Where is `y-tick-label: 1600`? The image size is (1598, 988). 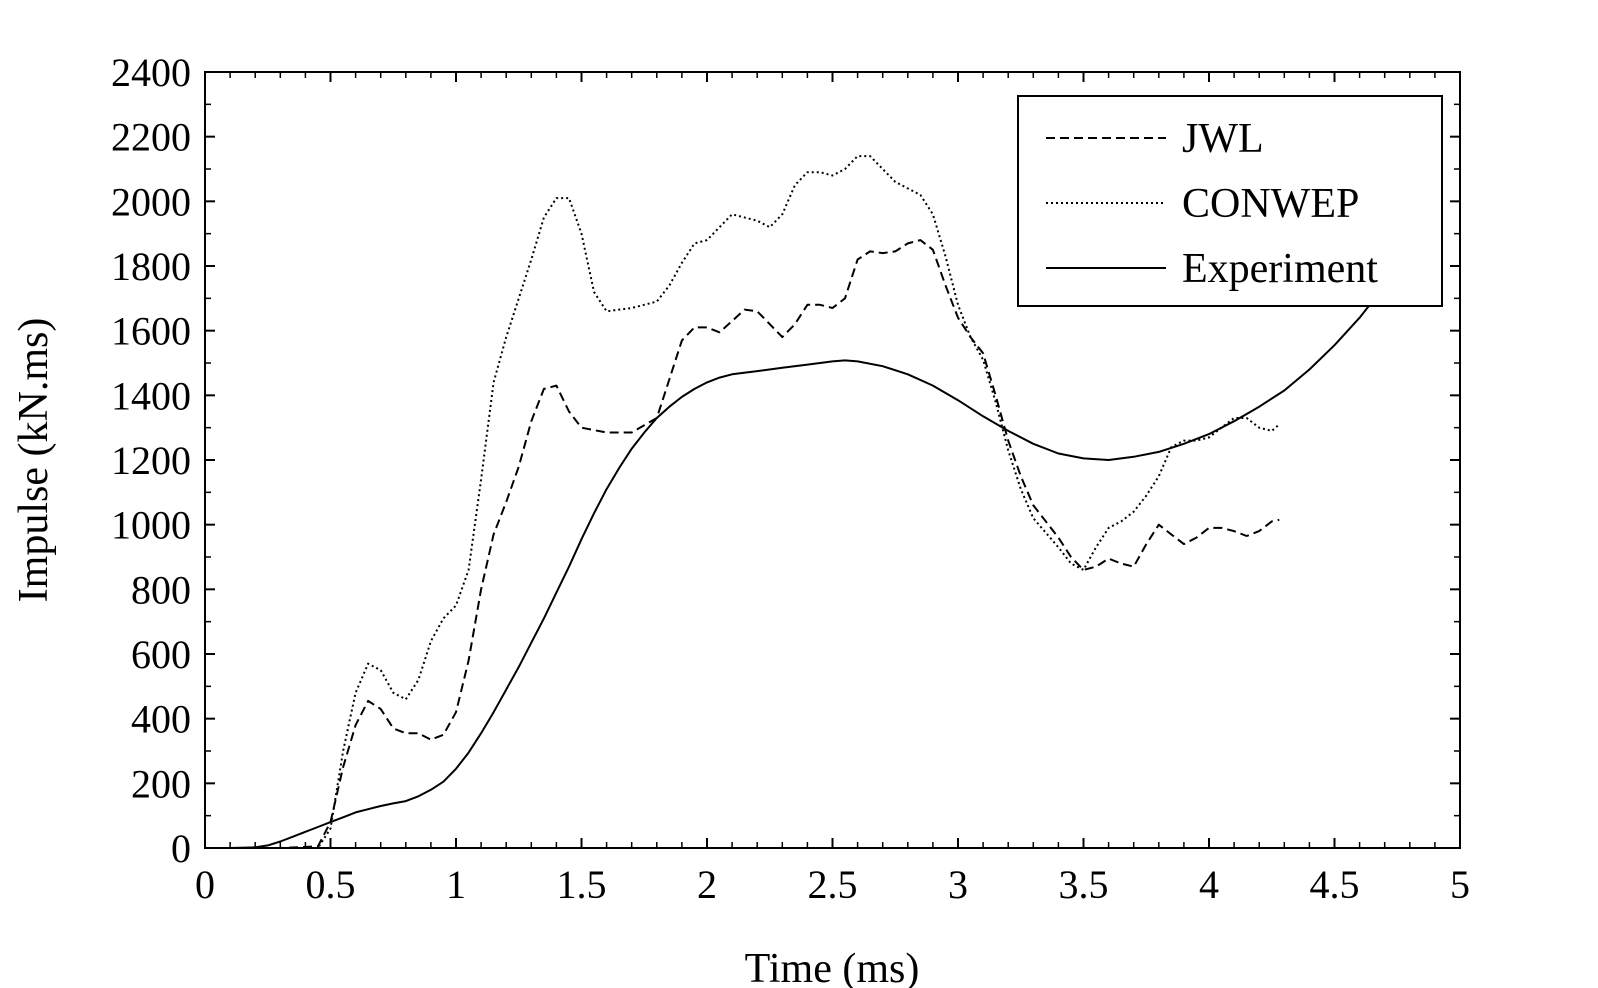 y-tick-label: 1600 is located at coordinates (151, 331).